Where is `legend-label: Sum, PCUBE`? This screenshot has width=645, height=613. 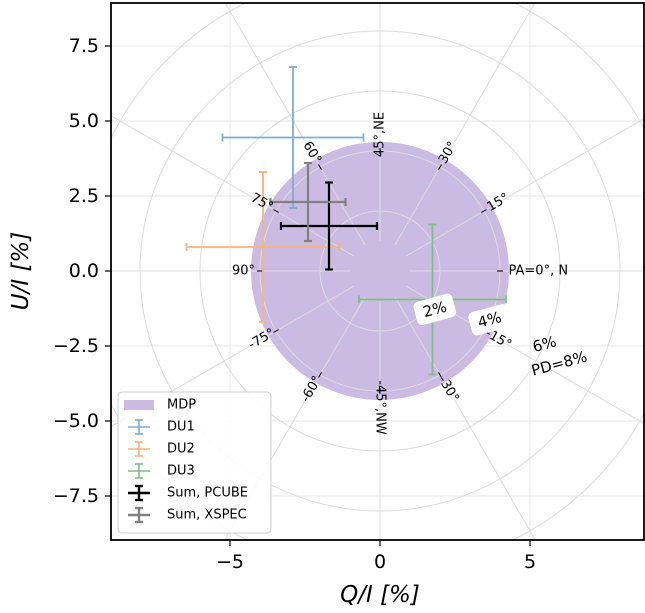
legend-label: Sum, PCUBE is located at coordinates (207, 493).